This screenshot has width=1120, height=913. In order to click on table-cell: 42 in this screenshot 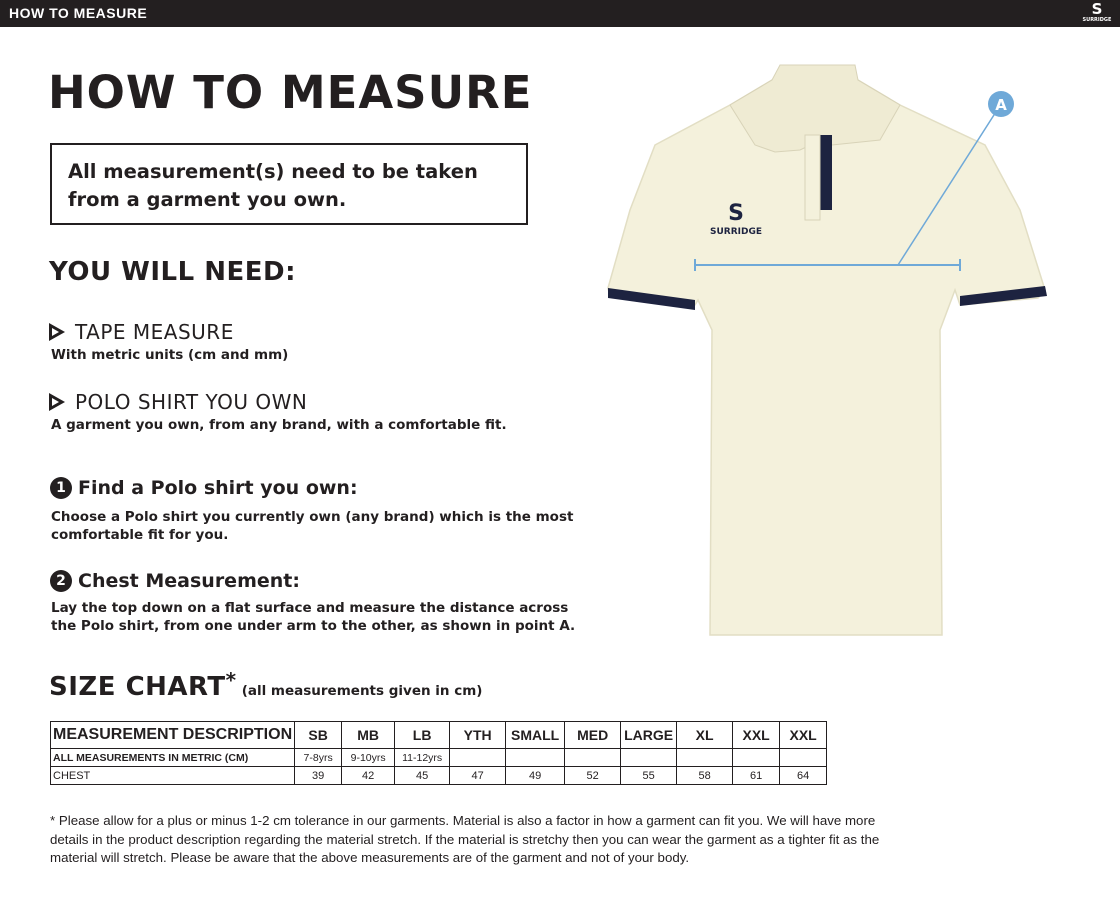, I will do `click(368, 775)`.